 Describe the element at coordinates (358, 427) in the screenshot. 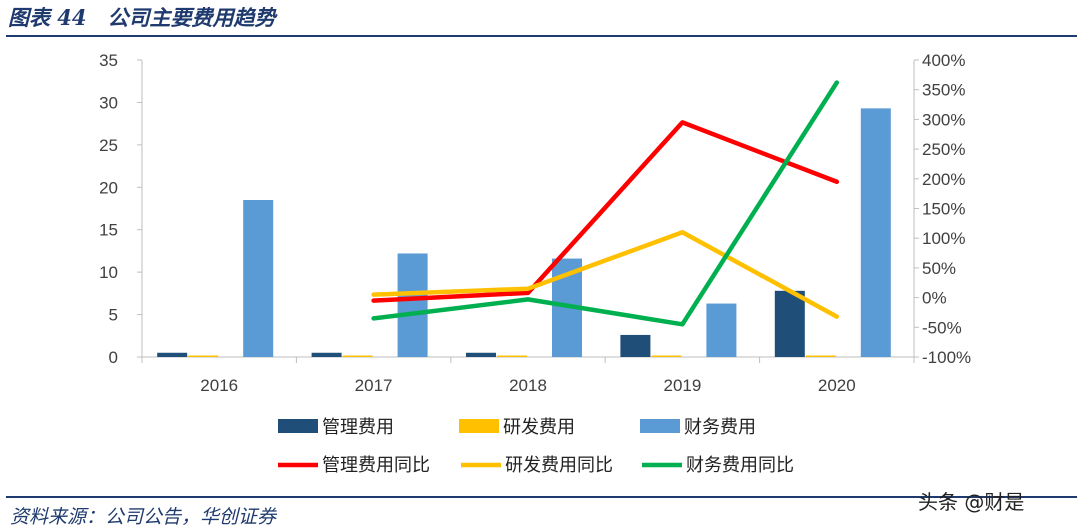

I see `legend-label: 管理费用` at that location.